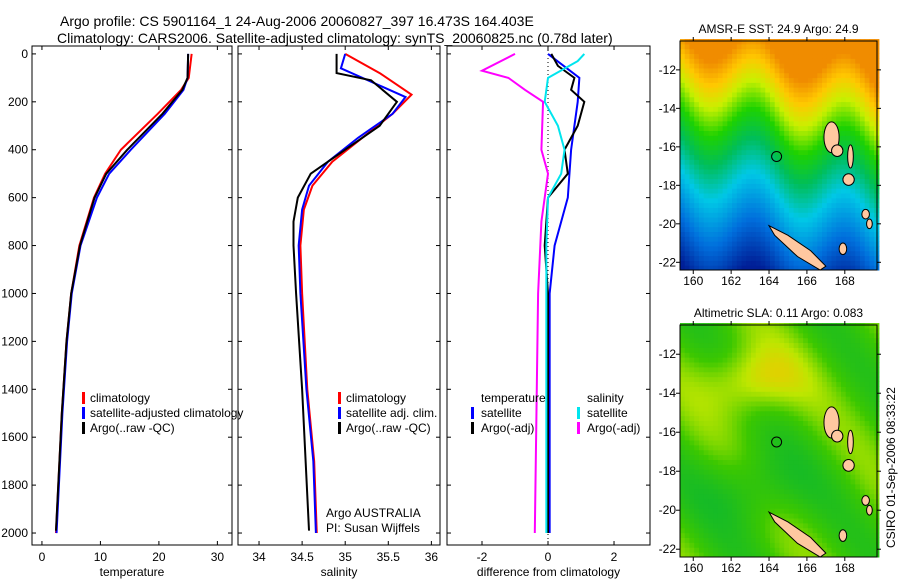  I want to click on new-caledonia-island, so click(797, 247).